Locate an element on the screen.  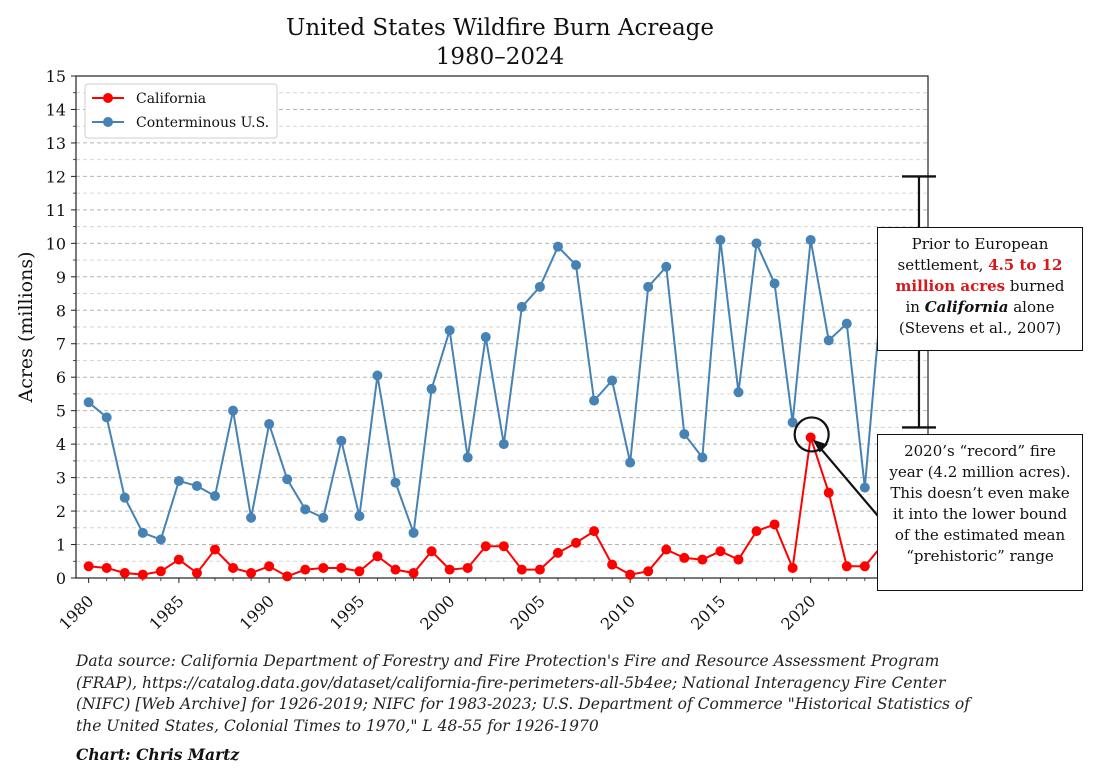
legend-marker is located at coordinates (108, 98).